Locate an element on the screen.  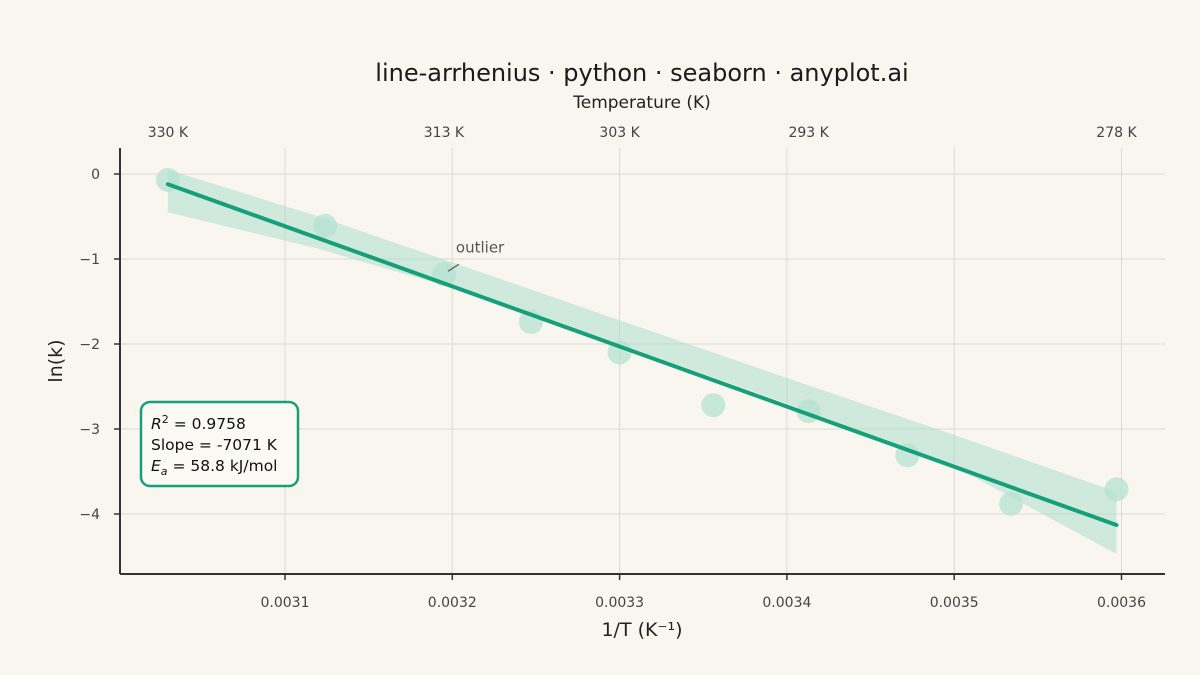
y-tick-label-2: −2 is located at coordinates (89, 345).